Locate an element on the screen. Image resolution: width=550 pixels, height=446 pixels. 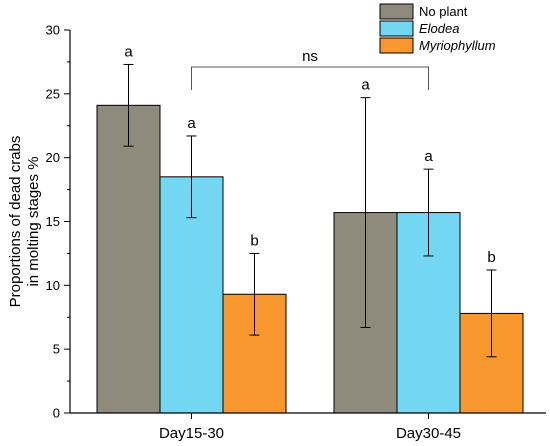
y-tick-label: 15 is located at coordinates (53, 221).